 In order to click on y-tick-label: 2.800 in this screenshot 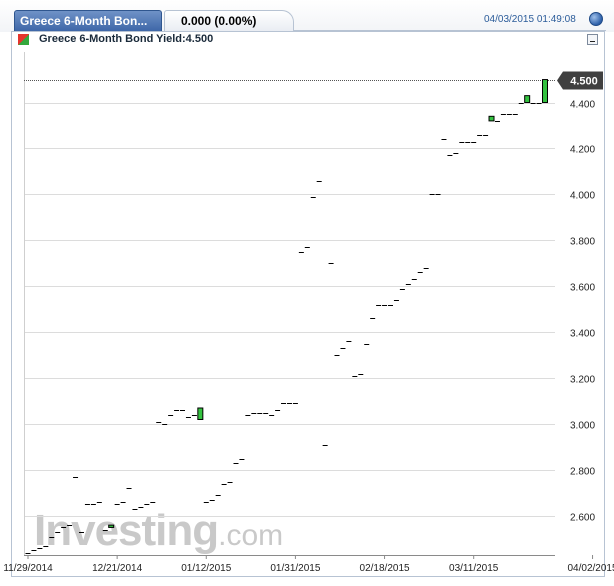, I will do `click(582, 472)`.